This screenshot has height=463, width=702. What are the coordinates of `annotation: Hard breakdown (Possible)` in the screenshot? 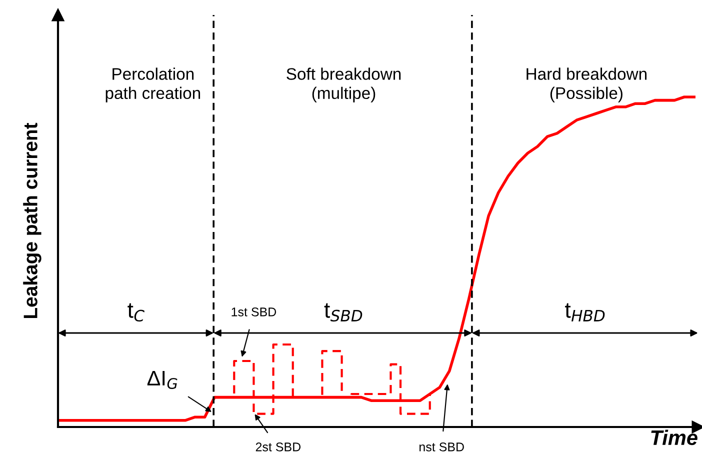 It's located at (586, 85).